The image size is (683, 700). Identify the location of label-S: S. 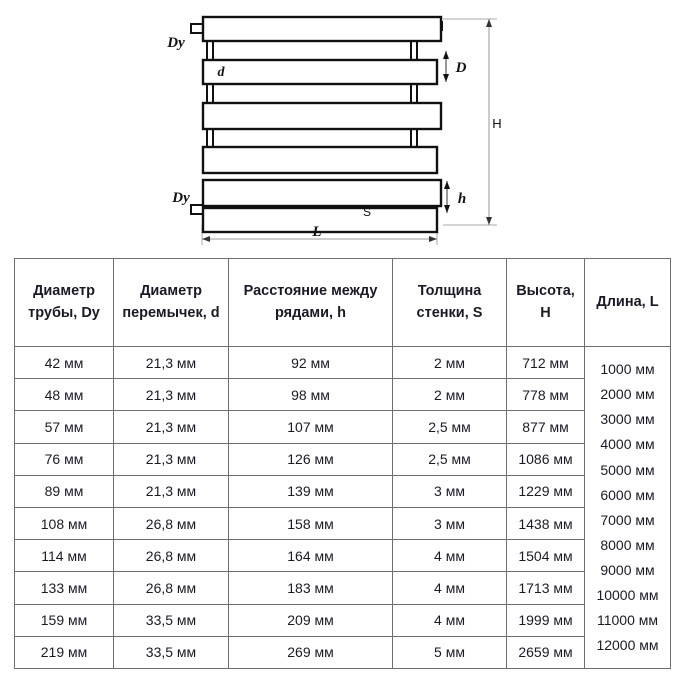
(367, 212).